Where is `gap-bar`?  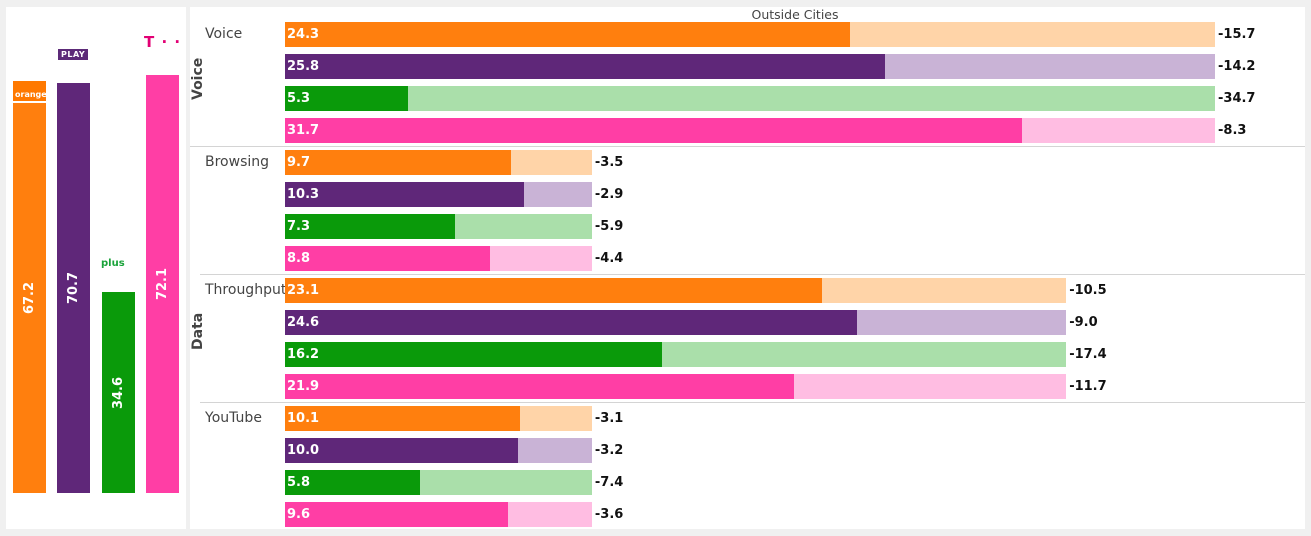 gap-bar is located at coordinates (750, 98).